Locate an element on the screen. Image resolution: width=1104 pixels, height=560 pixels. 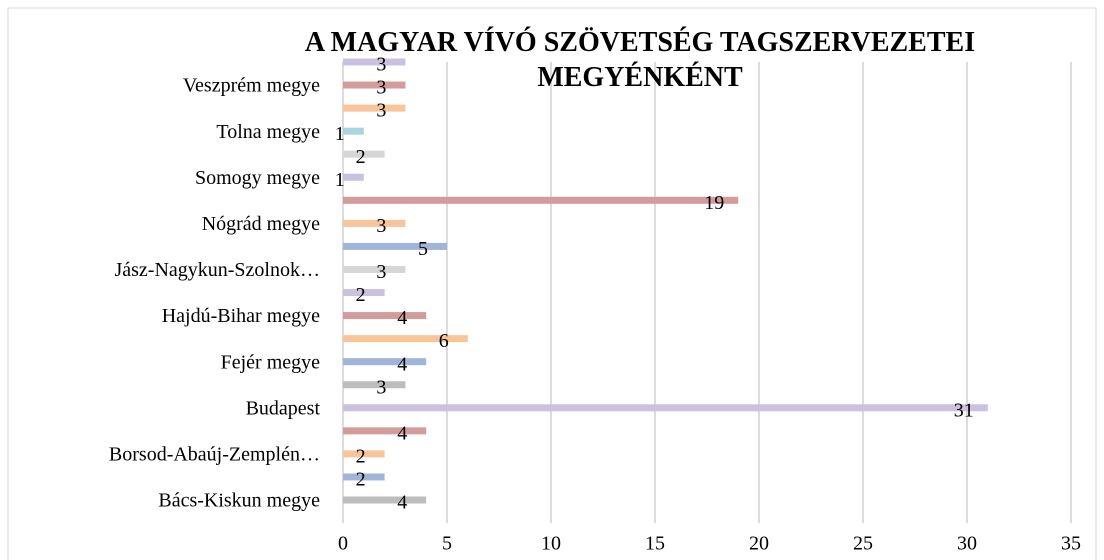
value-label: 6 is located at coordinates (444, 341).